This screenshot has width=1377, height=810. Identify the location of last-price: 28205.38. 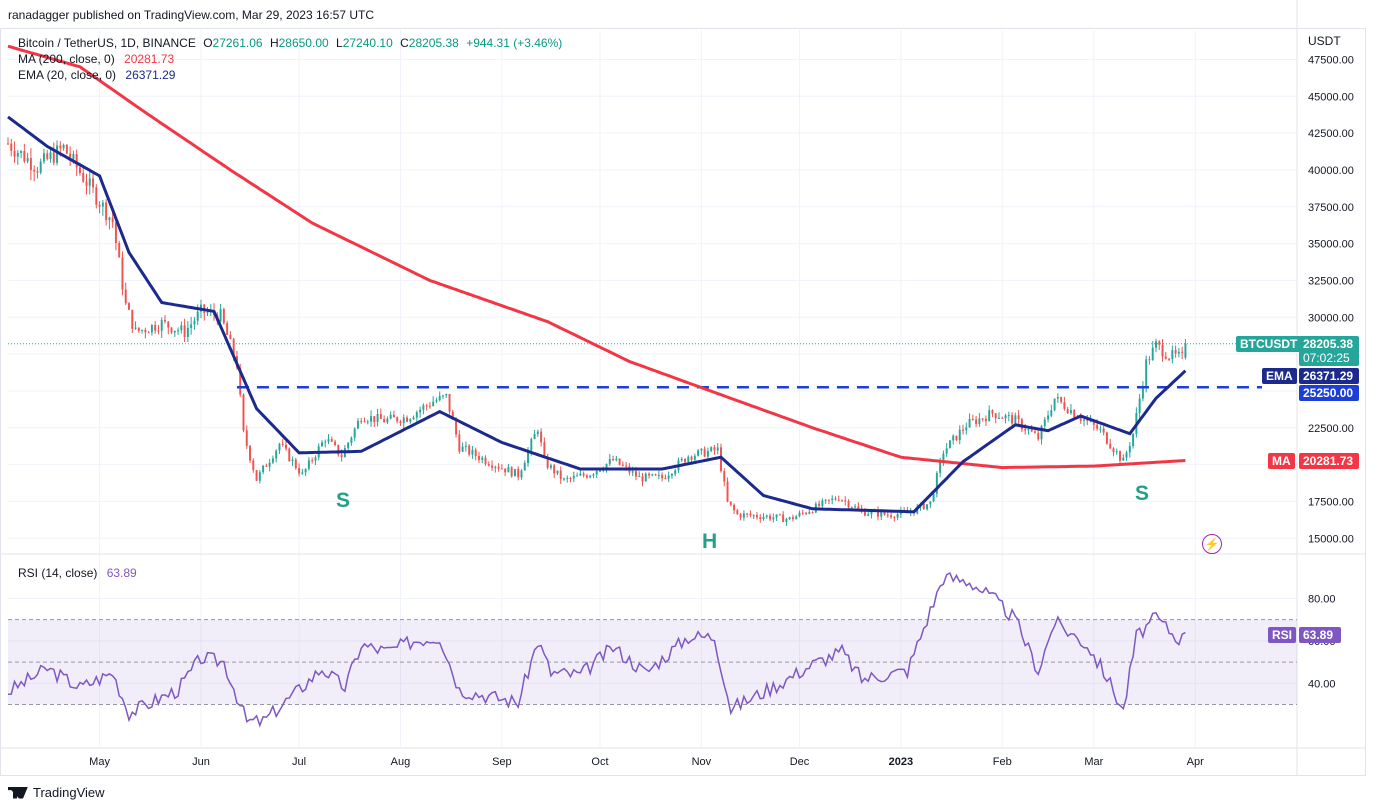
(1328, 344).